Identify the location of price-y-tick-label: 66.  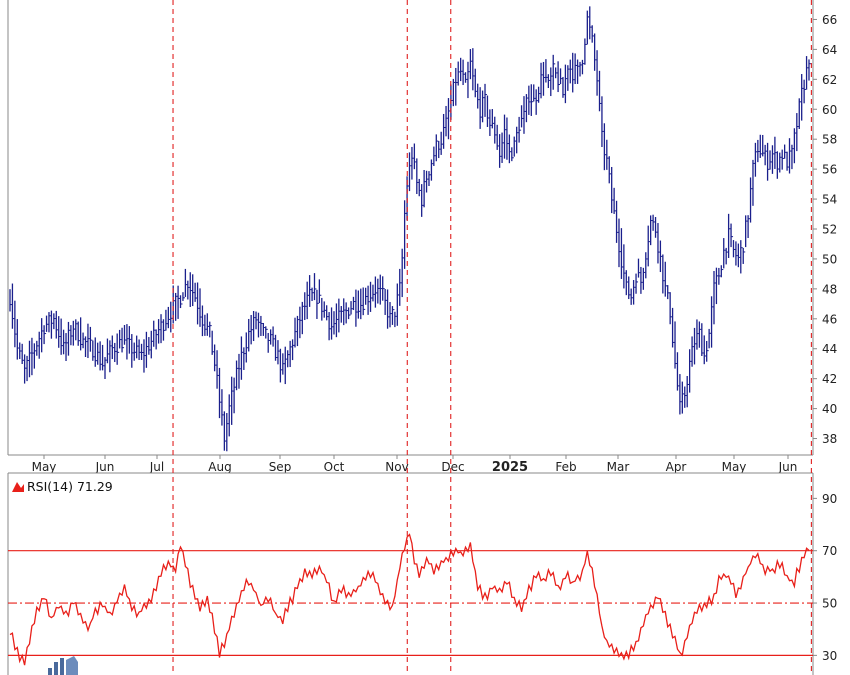
(829, 20).